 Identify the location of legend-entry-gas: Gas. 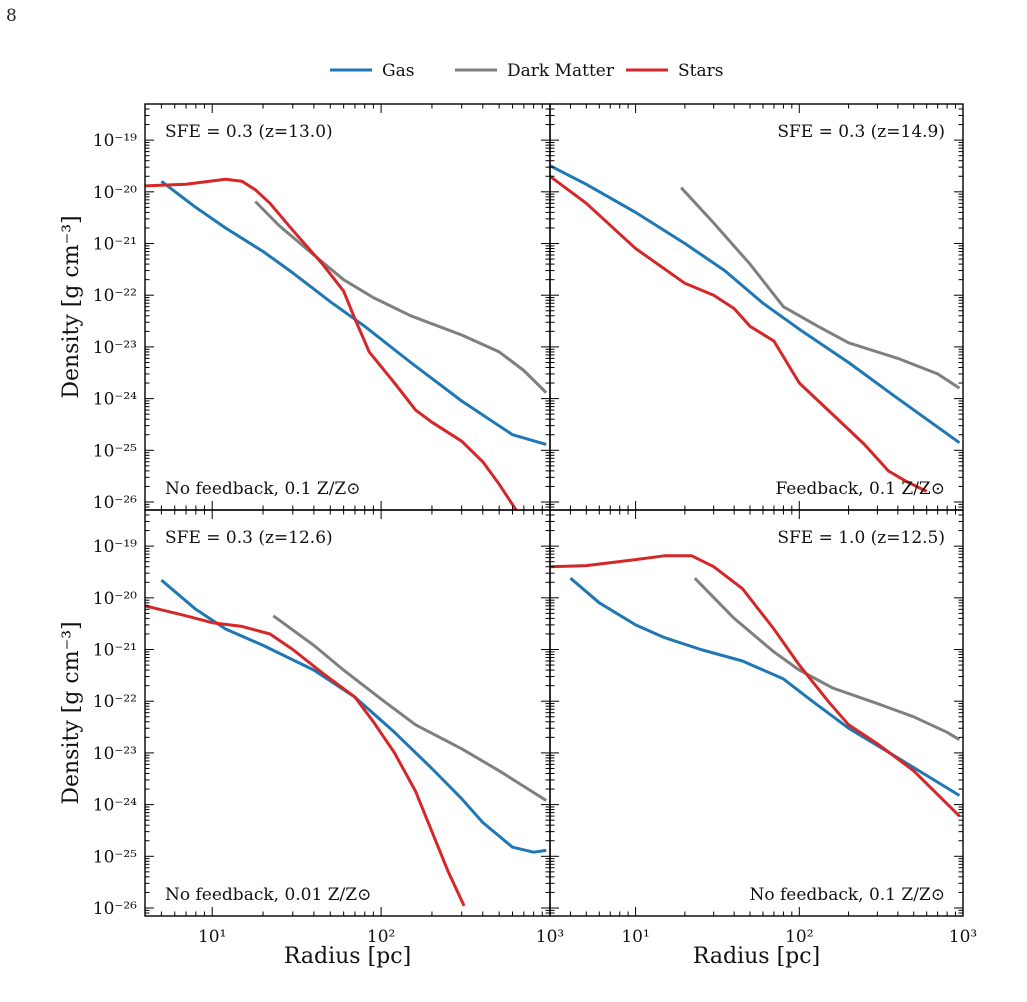
(372, 71).